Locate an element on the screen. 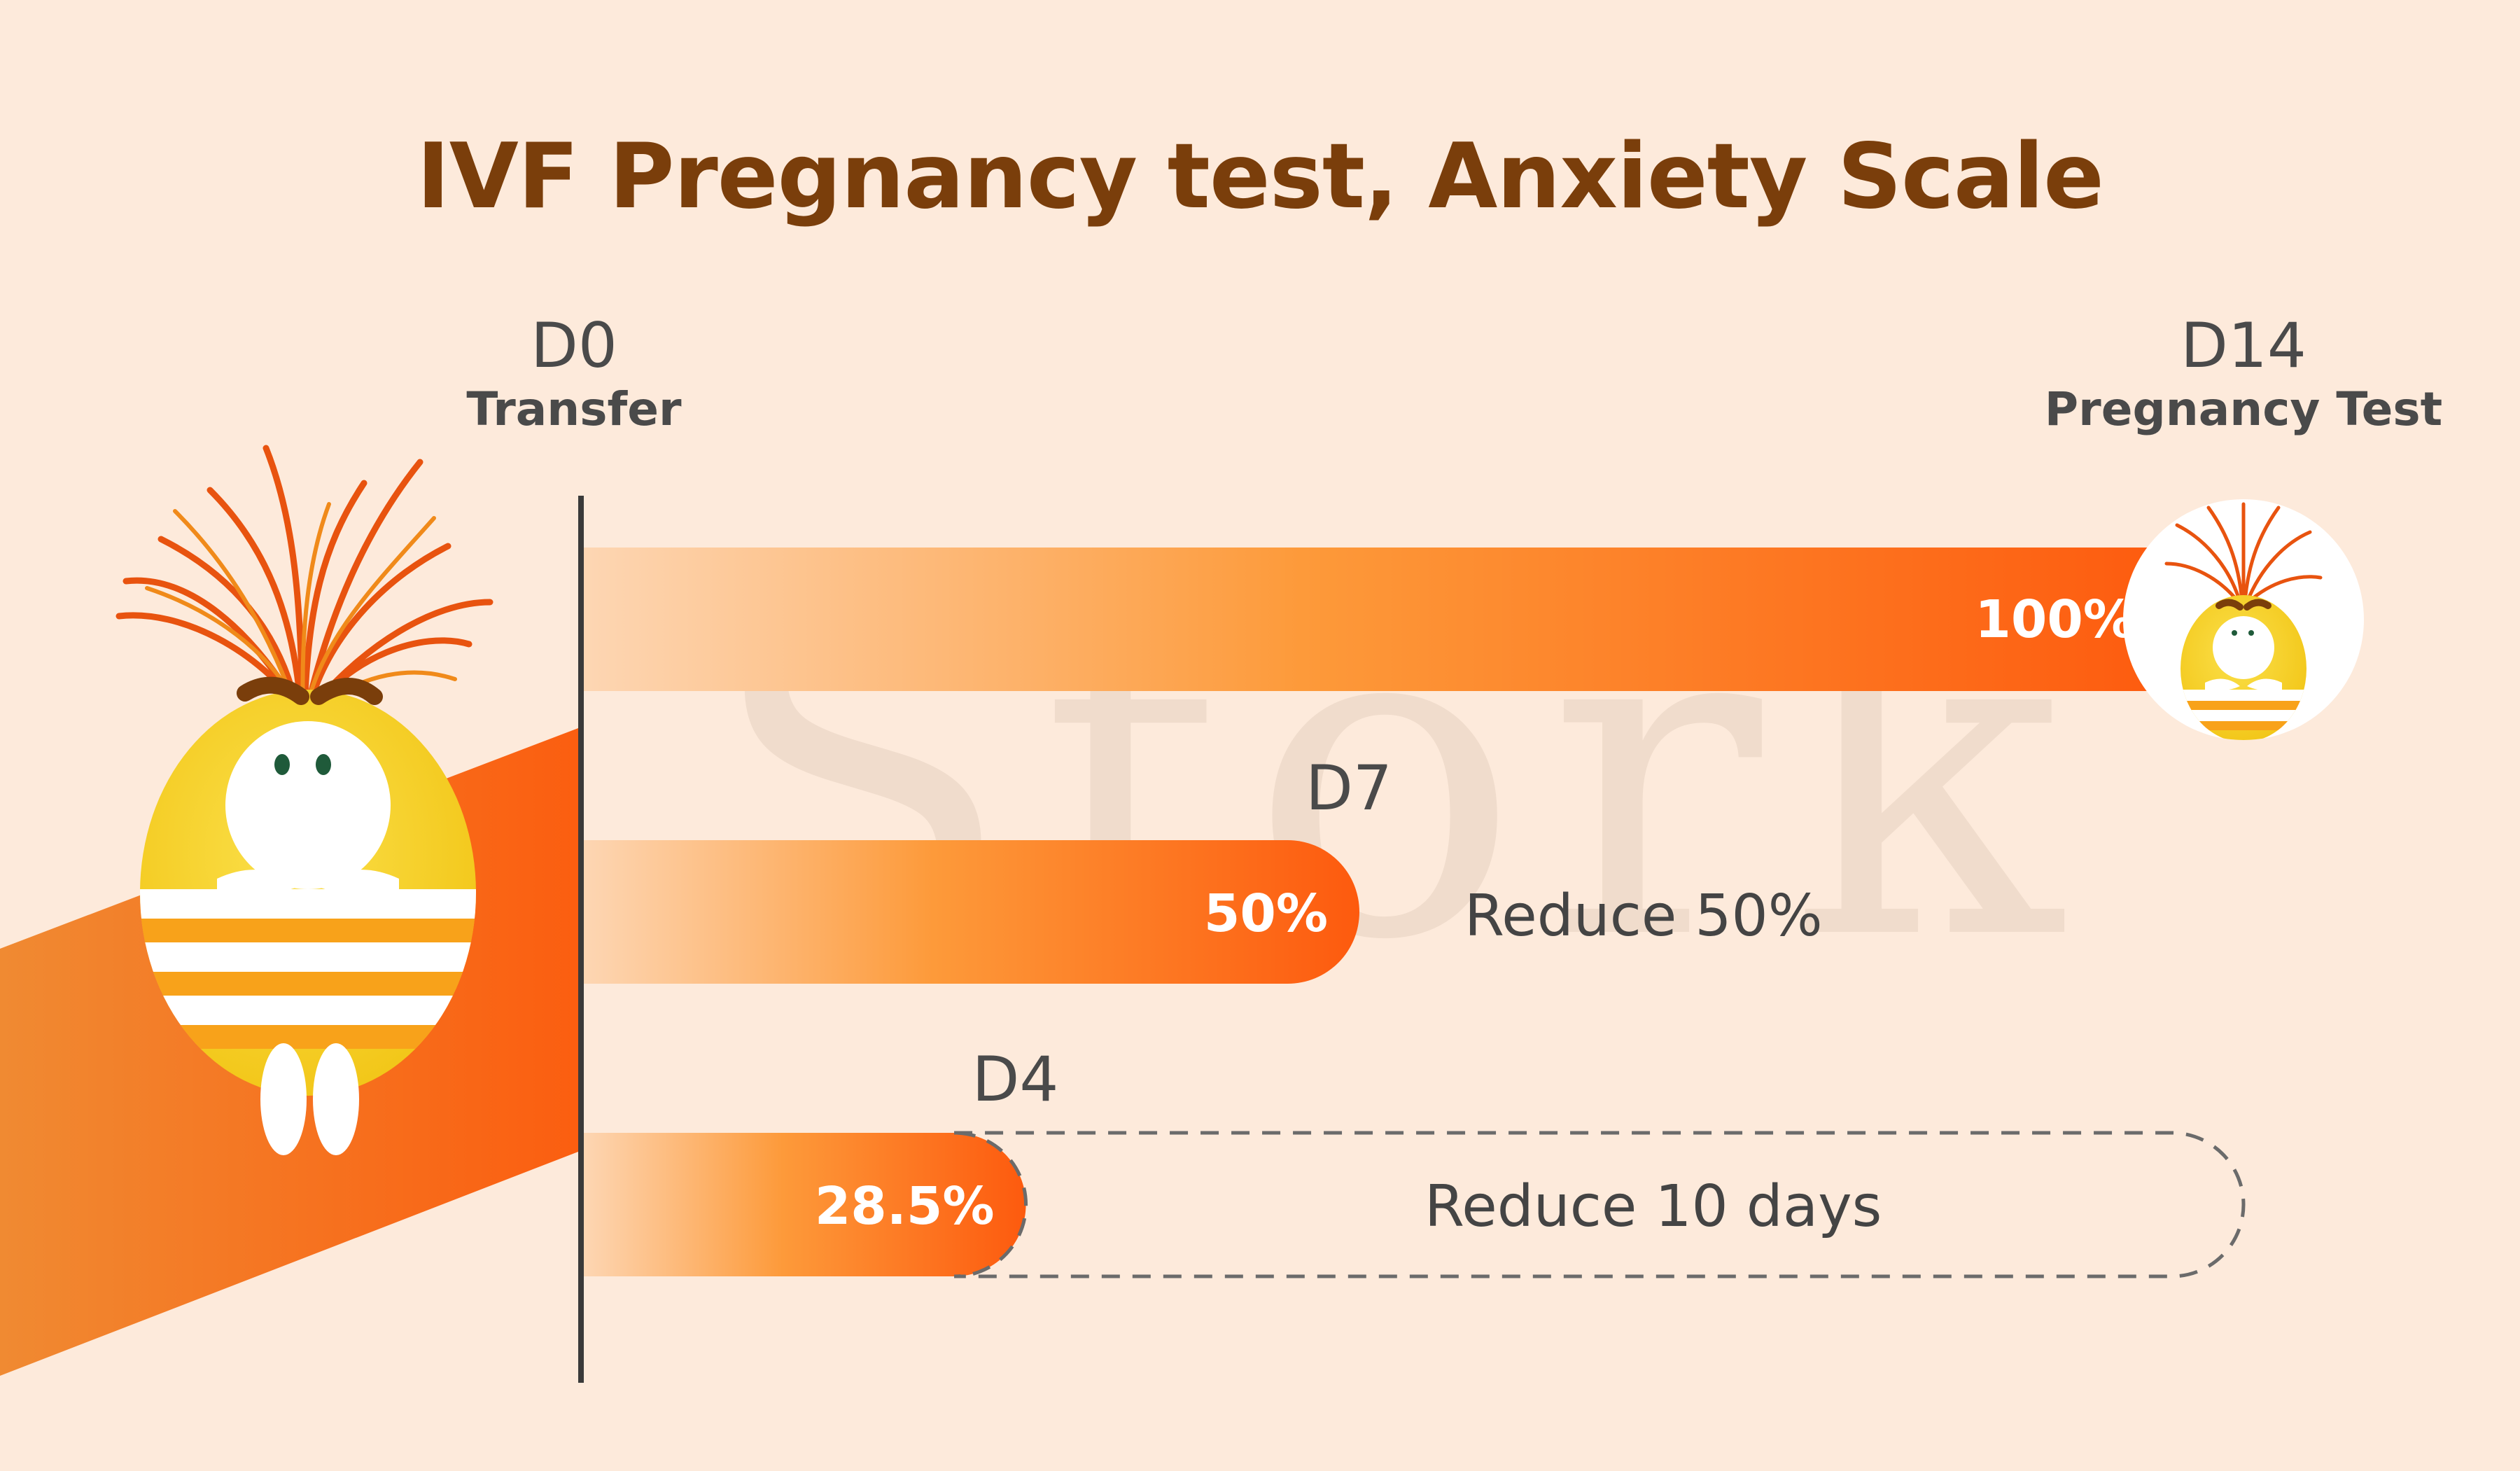 This screenshot has height=1471, width=2520. bar-d14 is located at coordinates (1380, 619).